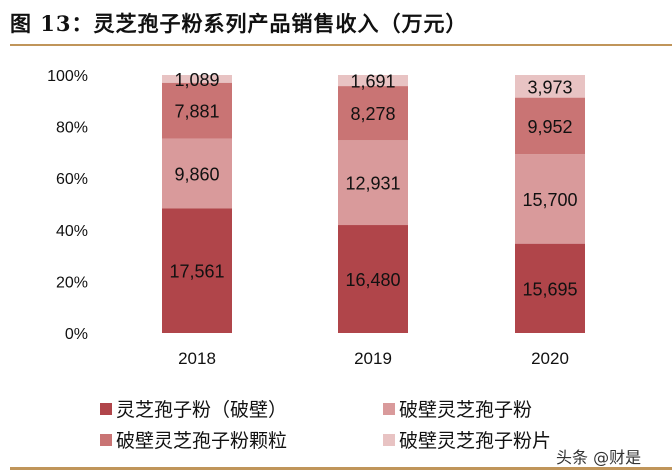 This screenshot has height=472, width=672. I want to click on title-rule, so click(341, 45).